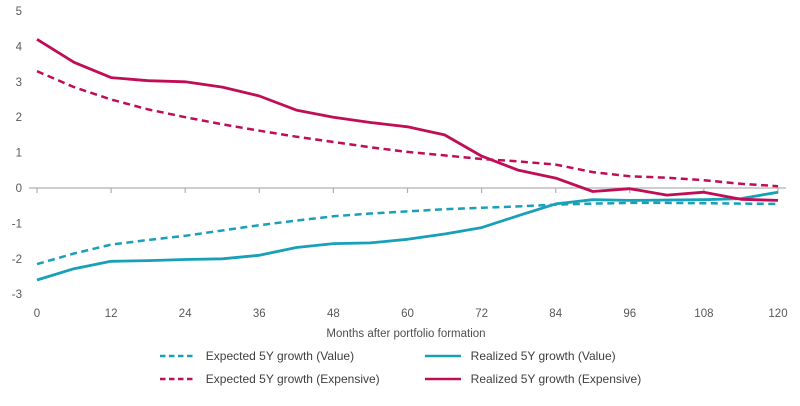 This screenshot has width=800, height=406. Describe the element at coordinates (280, 356) in the screenshot. I see `legend-label: Expected 5Y growth (Value)` at that location.